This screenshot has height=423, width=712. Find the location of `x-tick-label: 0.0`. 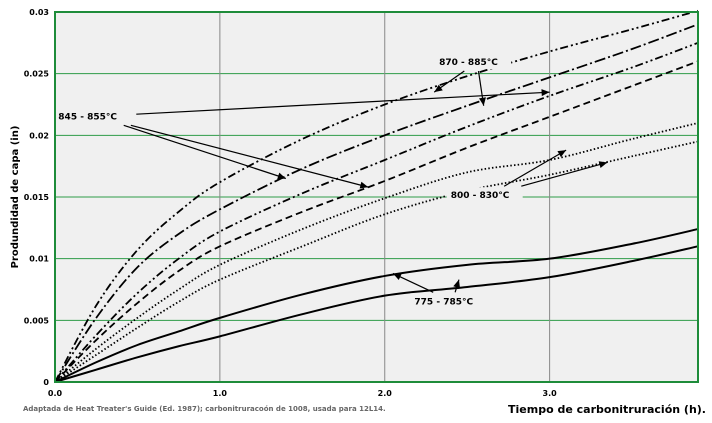

x-tick-label: 0.0 is located at coordinates (55, 393).